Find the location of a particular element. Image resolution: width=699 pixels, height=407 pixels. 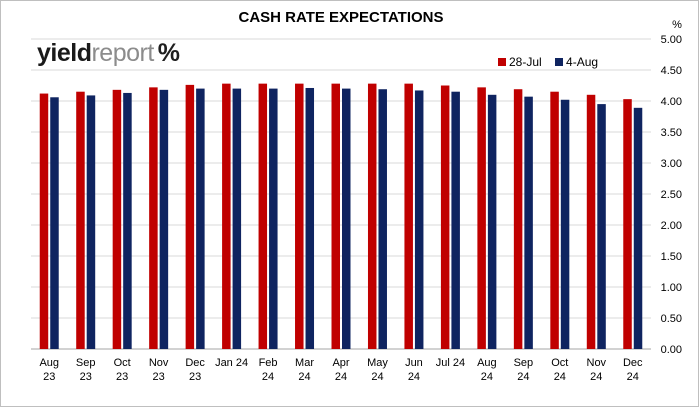

legend-item-series-1: 28-Jul is located at coordinates (520, 62).